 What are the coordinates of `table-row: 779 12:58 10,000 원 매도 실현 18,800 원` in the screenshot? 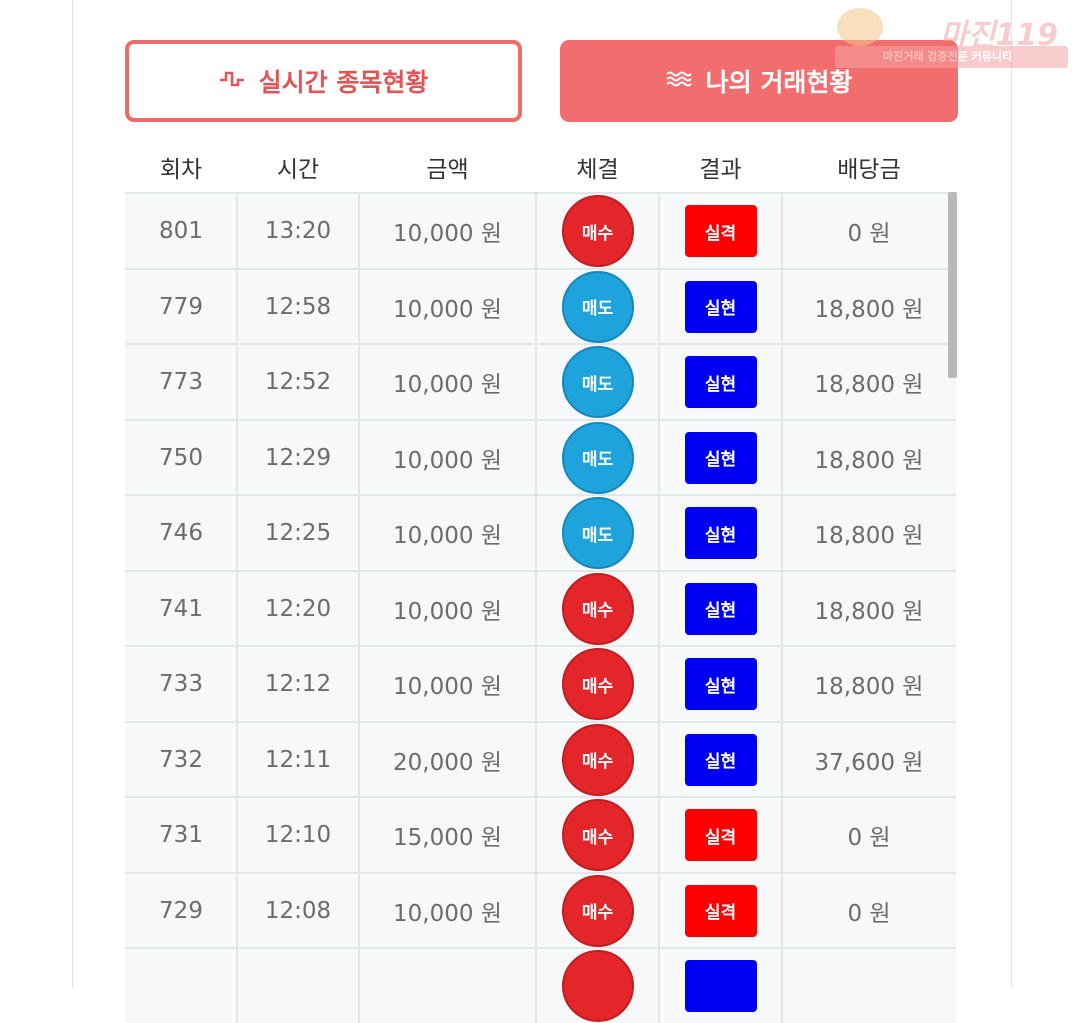 It's located at (540, 305).